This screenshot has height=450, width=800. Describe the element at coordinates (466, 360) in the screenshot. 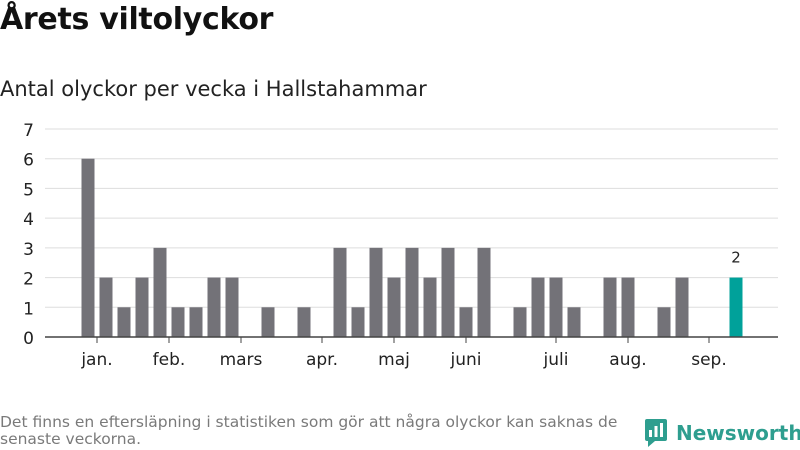

I see `x-tick-label: juni` at that location.